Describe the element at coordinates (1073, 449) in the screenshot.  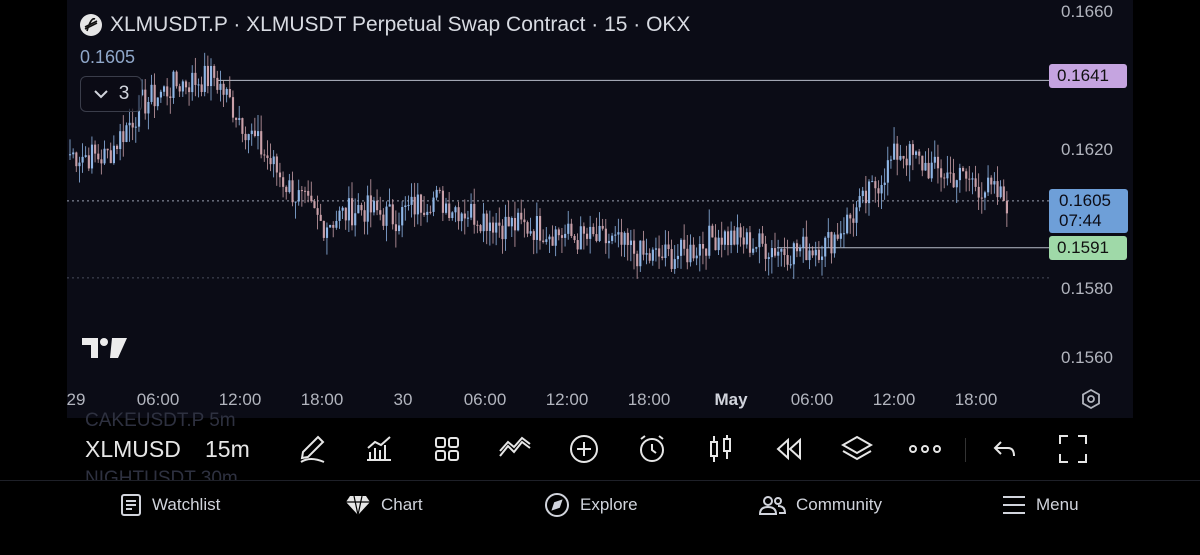
I see `fullscreen-icon` at that location.